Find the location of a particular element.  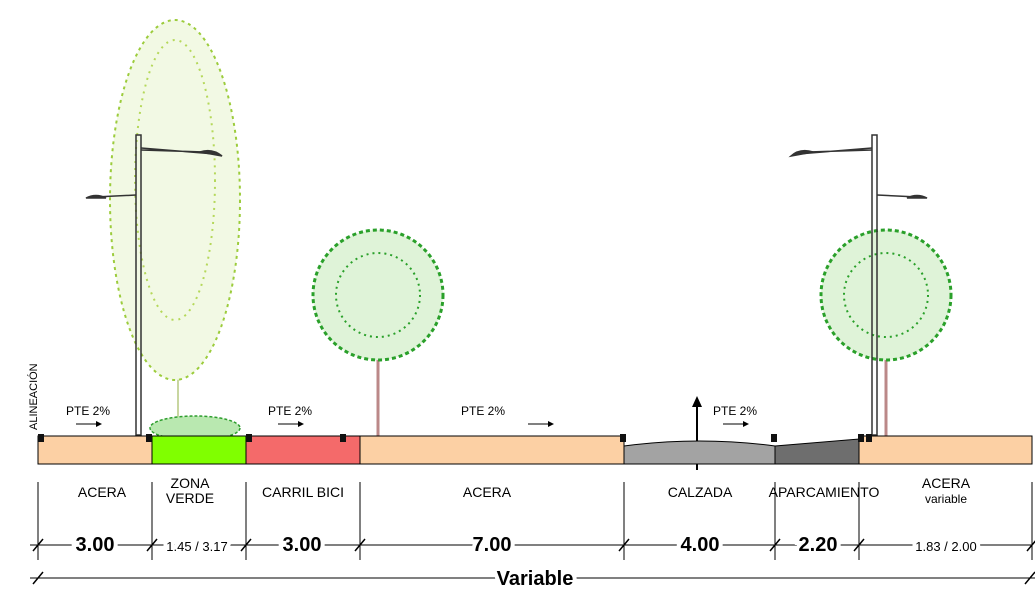

segment-dimension: 1.83 / 2.00 is located at coordinates (945, 546).